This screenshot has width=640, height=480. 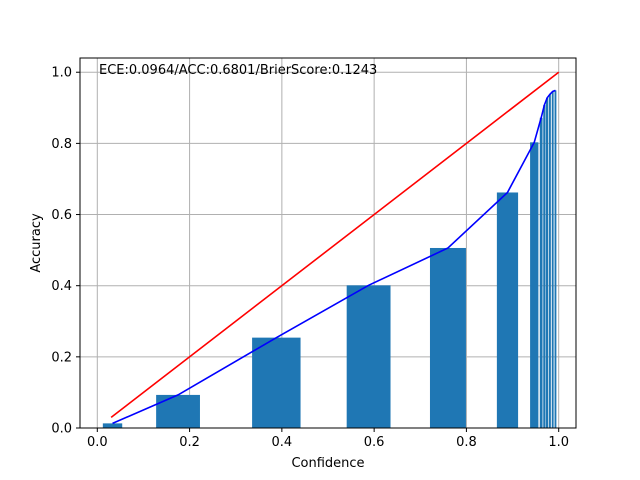 What do you see at coordinates (36, 243) in the screenshot?
I see `y-axis-label: Accuracy` at bounding box center [36, 243].